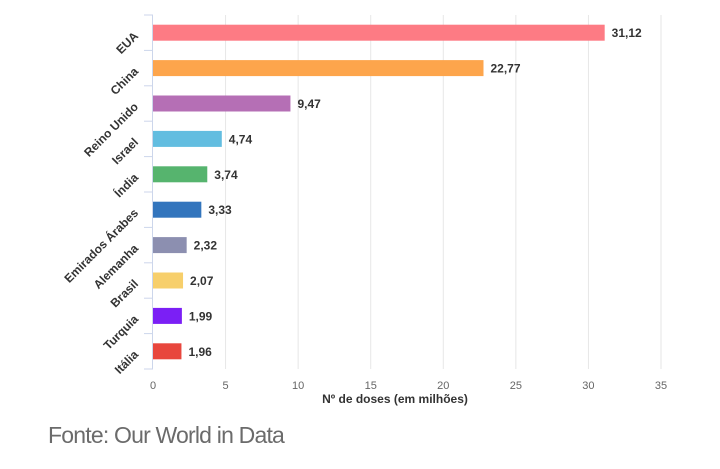 This screenshot has height=469, width=720. What do you see at coordinates (309, 104) in the screenshot?
I see `data-label: 9,47` at bounding box center [309, 104].